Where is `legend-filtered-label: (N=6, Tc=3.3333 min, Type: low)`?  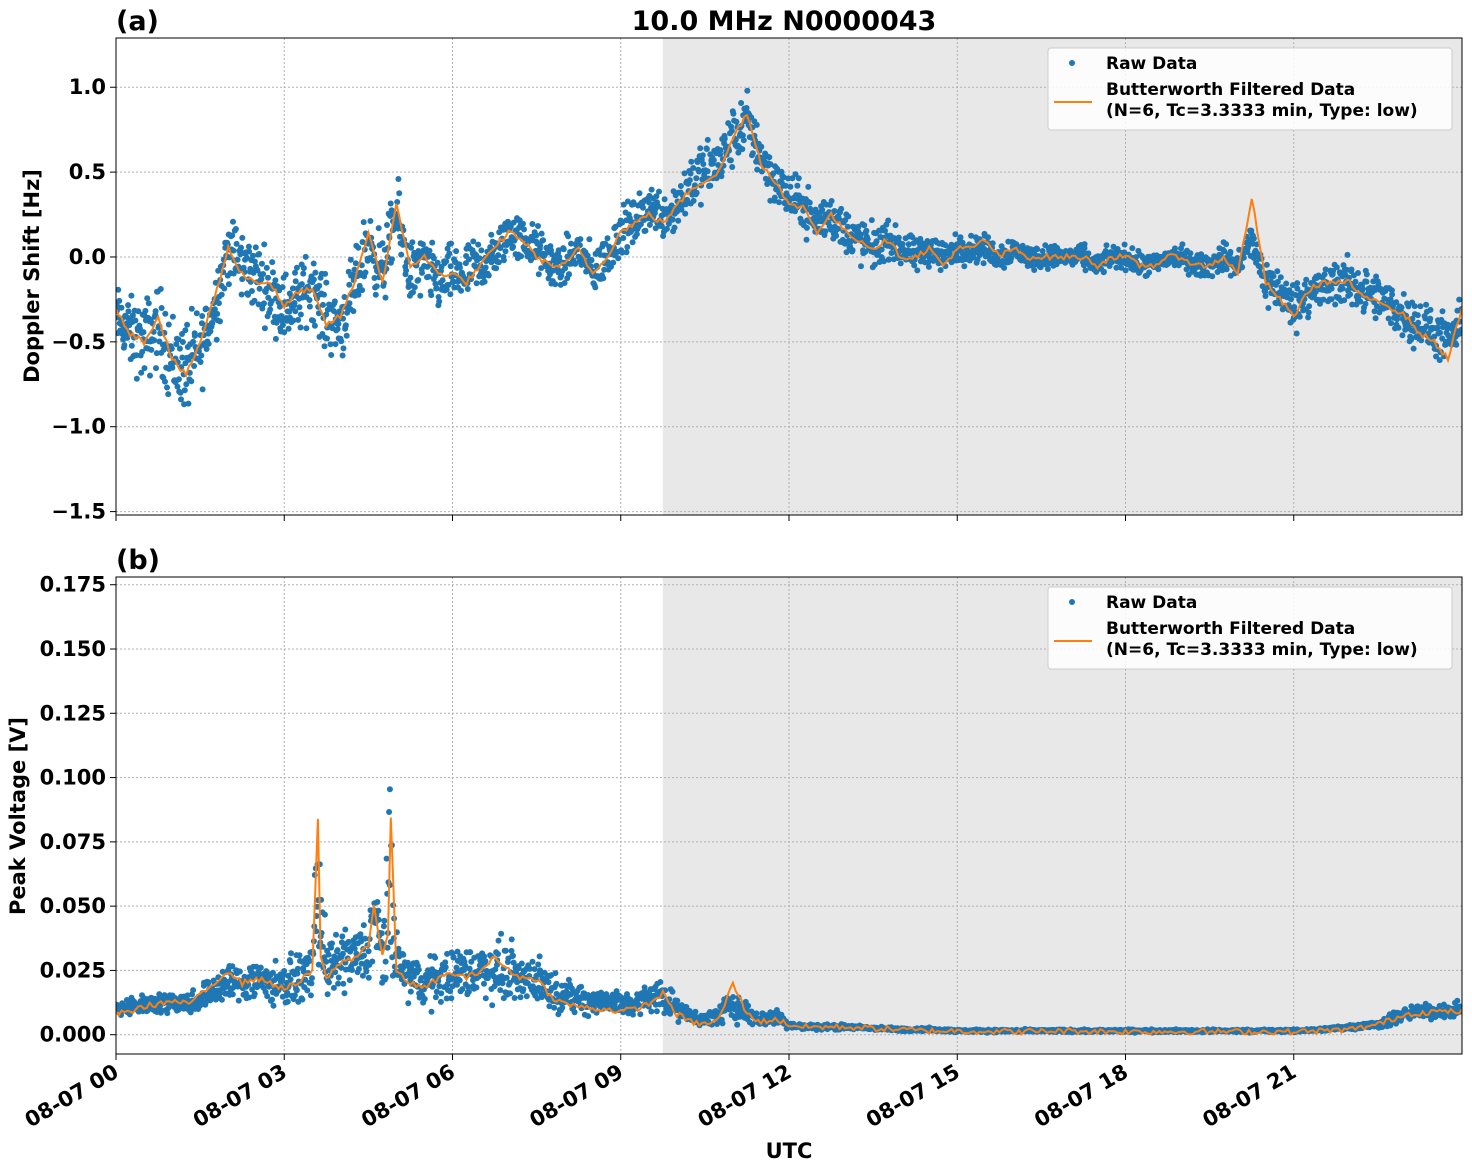
legend-filtered-label: (N=6, Tc=3.3333 min, Type: low) is located at coordinates (1262, 111).